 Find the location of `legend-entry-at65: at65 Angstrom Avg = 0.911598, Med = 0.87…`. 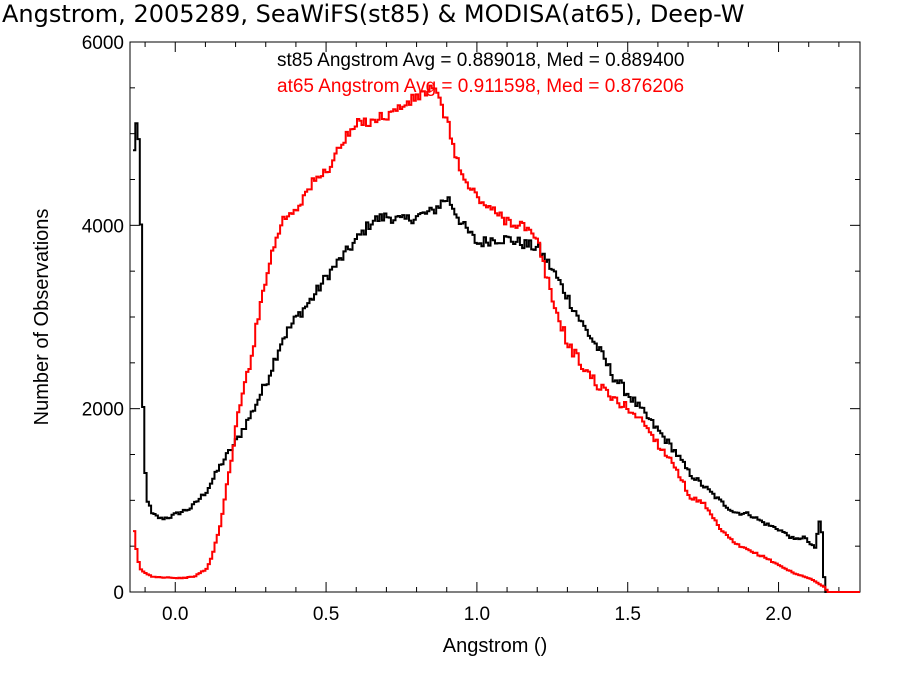

legend-entry-at65: at65 Angstrom Avg = 0.911598, Med = 0.87… is located at coordinates (481, 86).